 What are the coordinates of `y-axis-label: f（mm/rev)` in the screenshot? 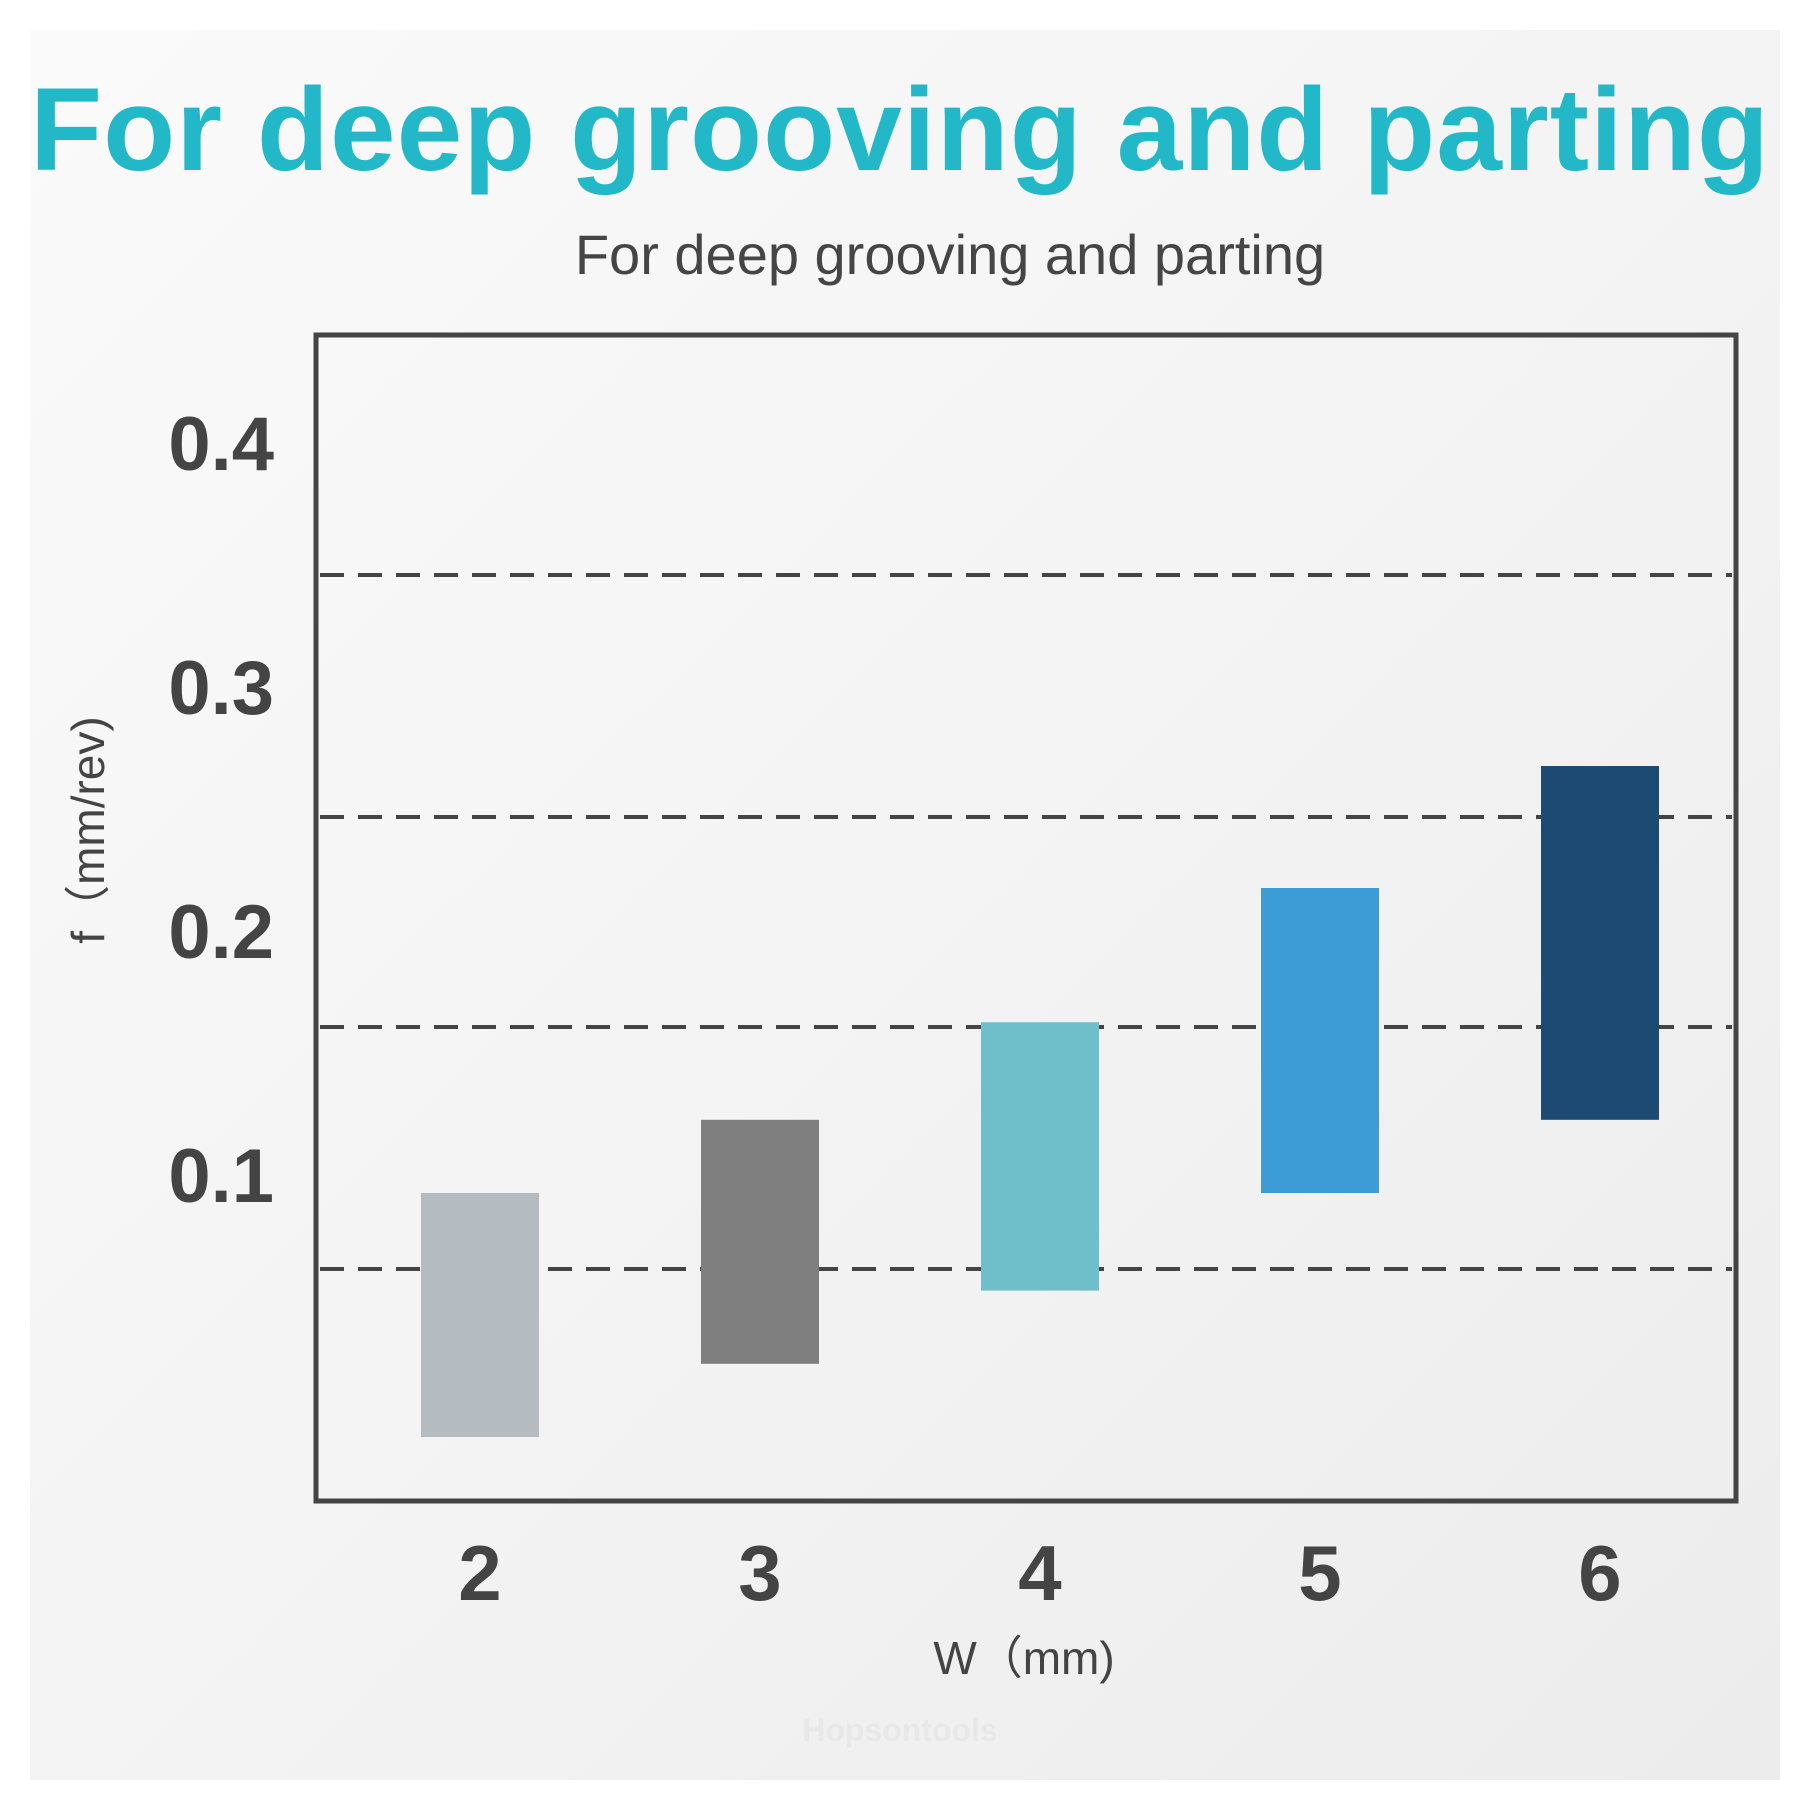 It's located at (88, 829).